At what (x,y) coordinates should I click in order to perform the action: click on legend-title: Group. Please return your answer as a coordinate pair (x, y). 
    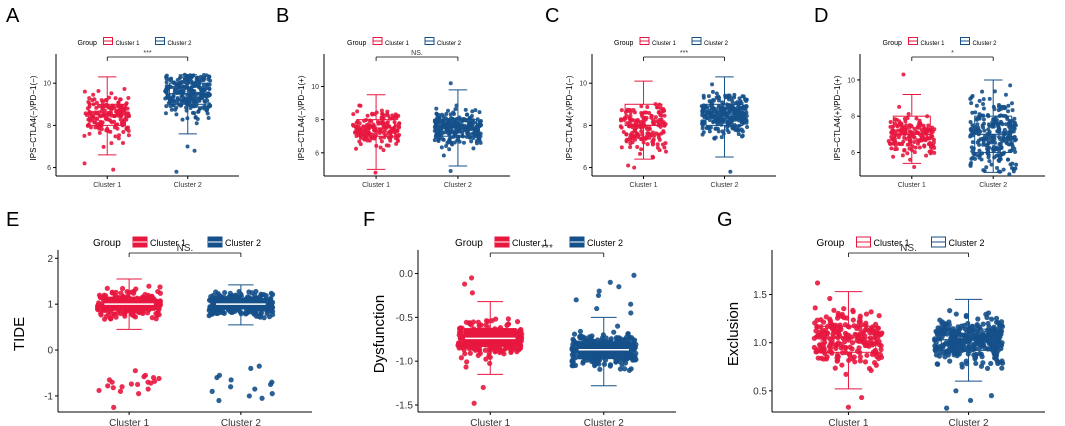
    Looking at the image, I should click on (893, 43).